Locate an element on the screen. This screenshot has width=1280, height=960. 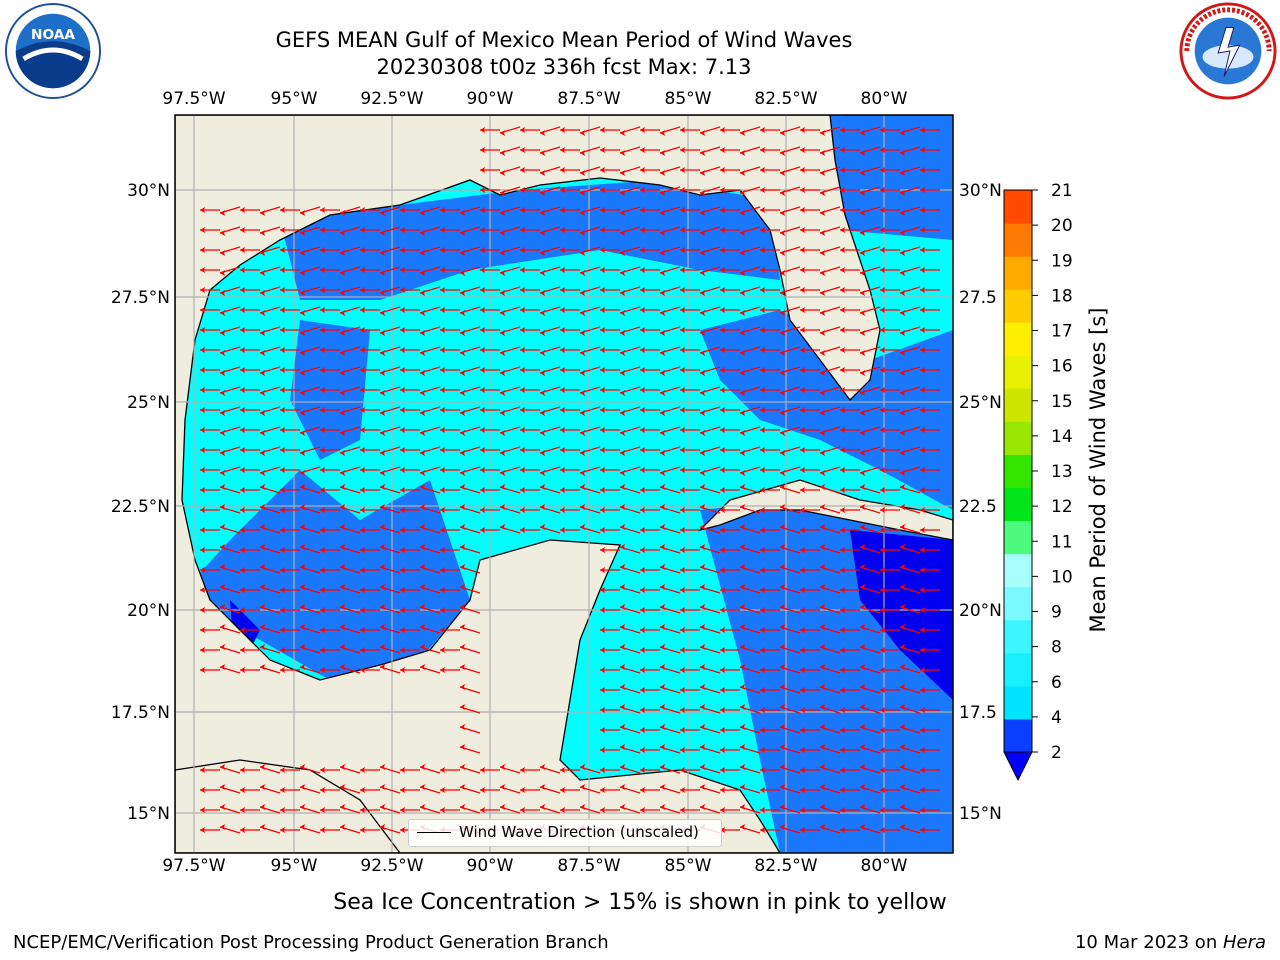
lat-tick-right: 17.5 is located at coordinates (978, 713).